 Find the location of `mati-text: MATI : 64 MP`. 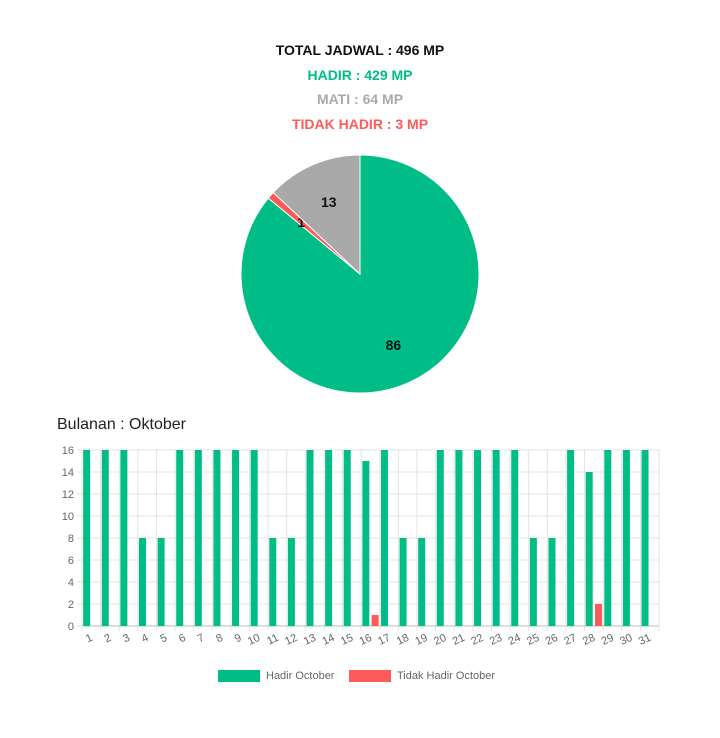

mati-text: MATI : 64 MP is located at coordinates (360, 99).